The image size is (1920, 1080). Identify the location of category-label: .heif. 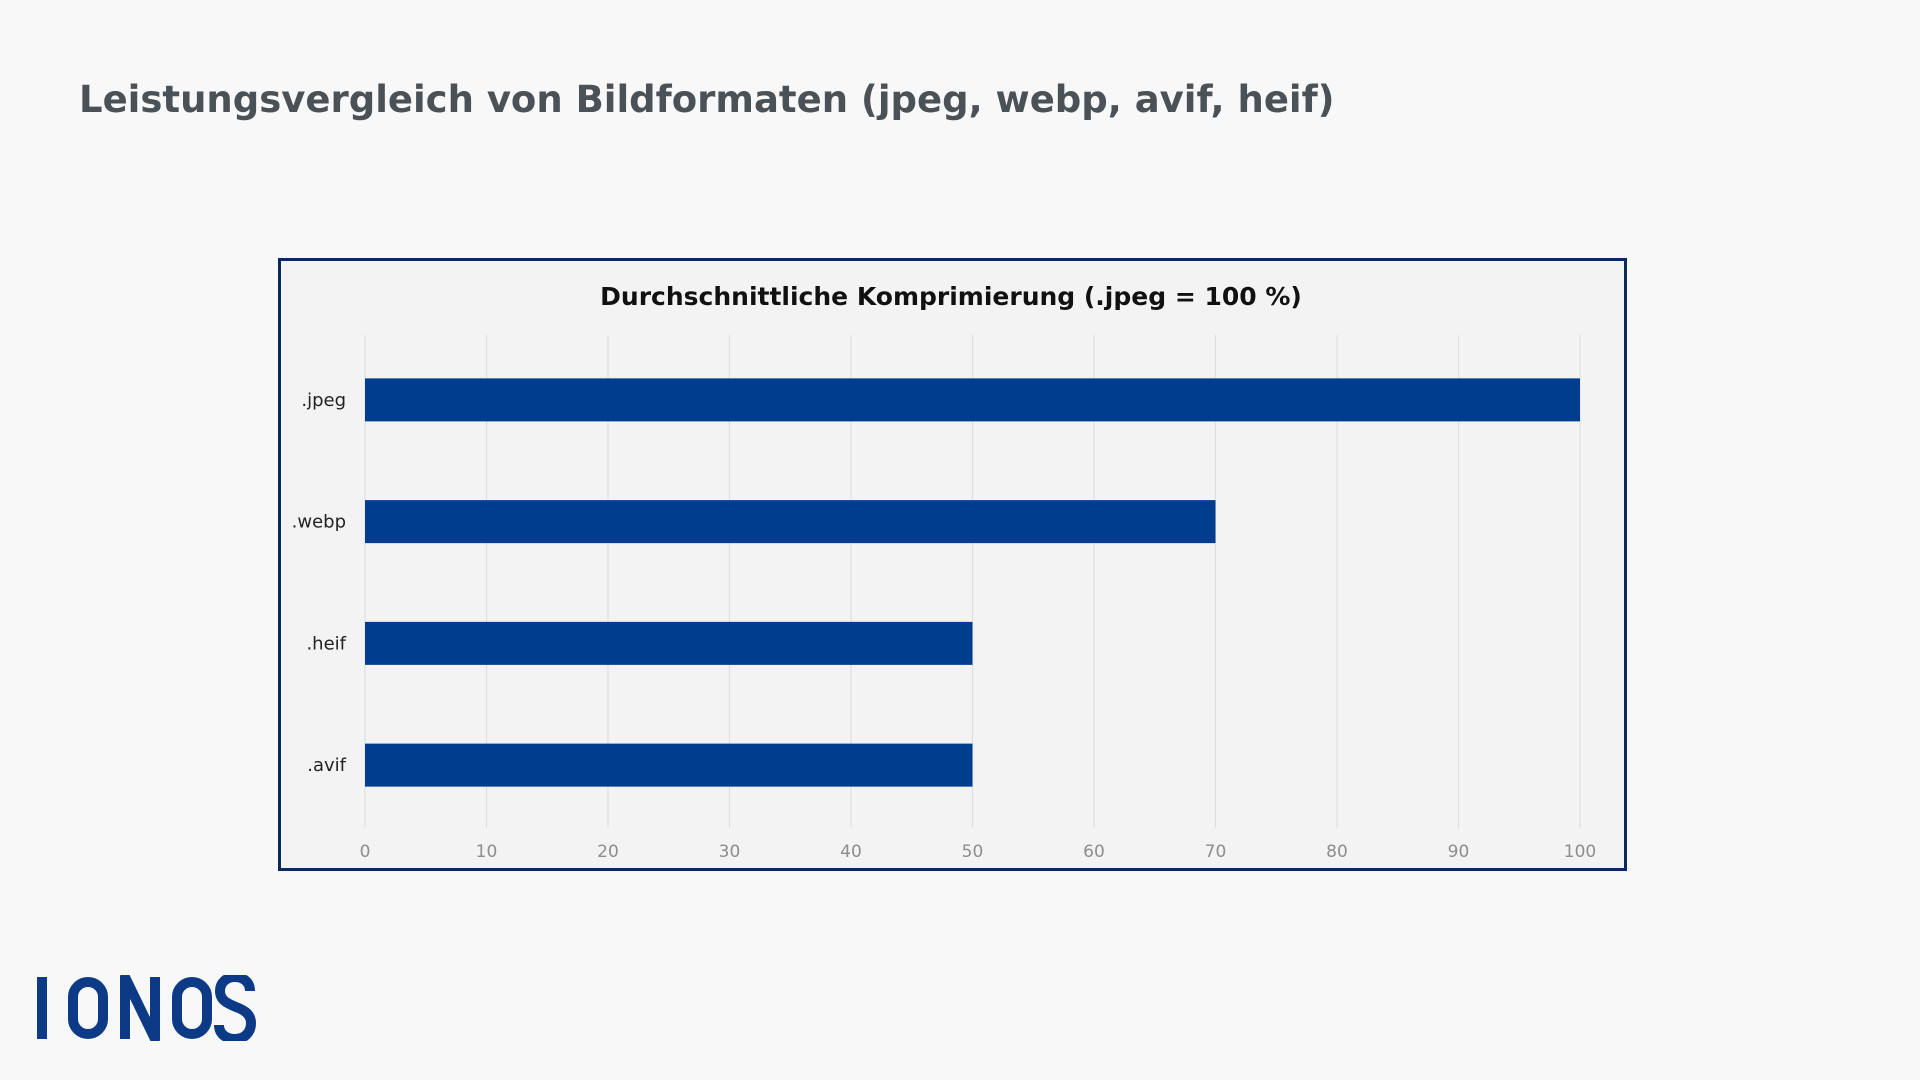
(326, 643).